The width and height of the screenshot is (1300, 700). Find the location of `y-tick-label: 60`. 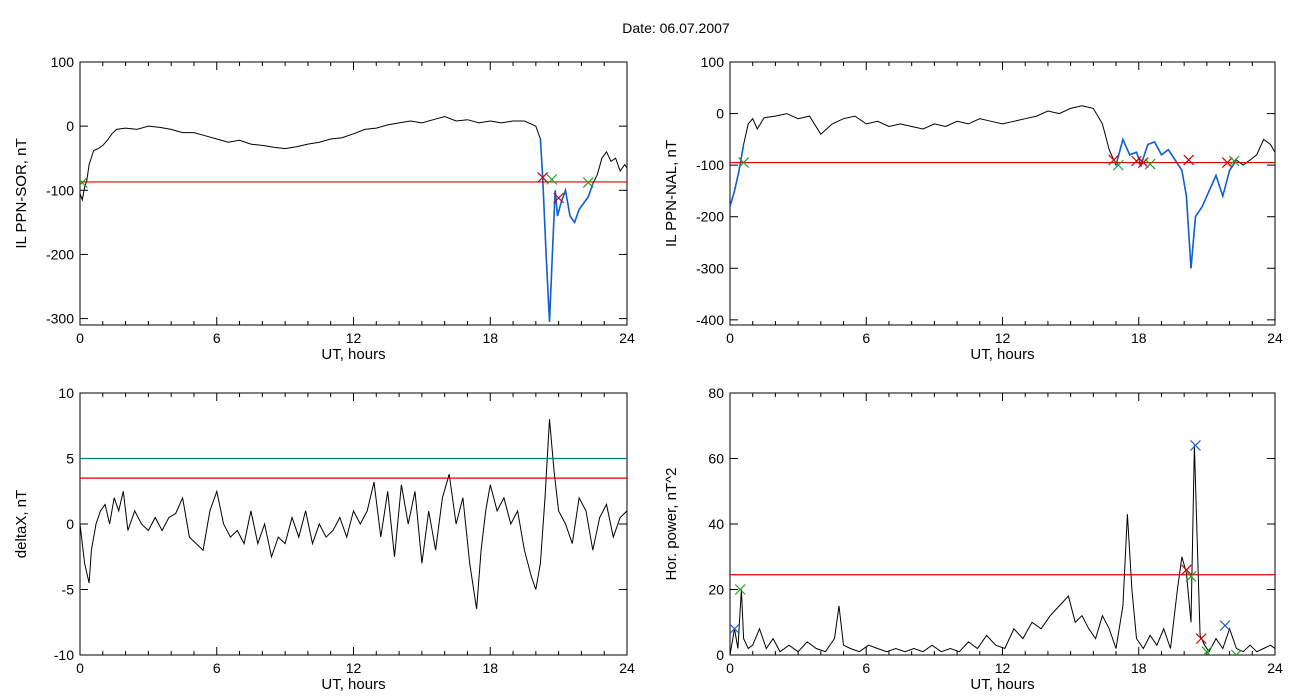

y-tick-label: 60 is located at coordinates (716, 459).